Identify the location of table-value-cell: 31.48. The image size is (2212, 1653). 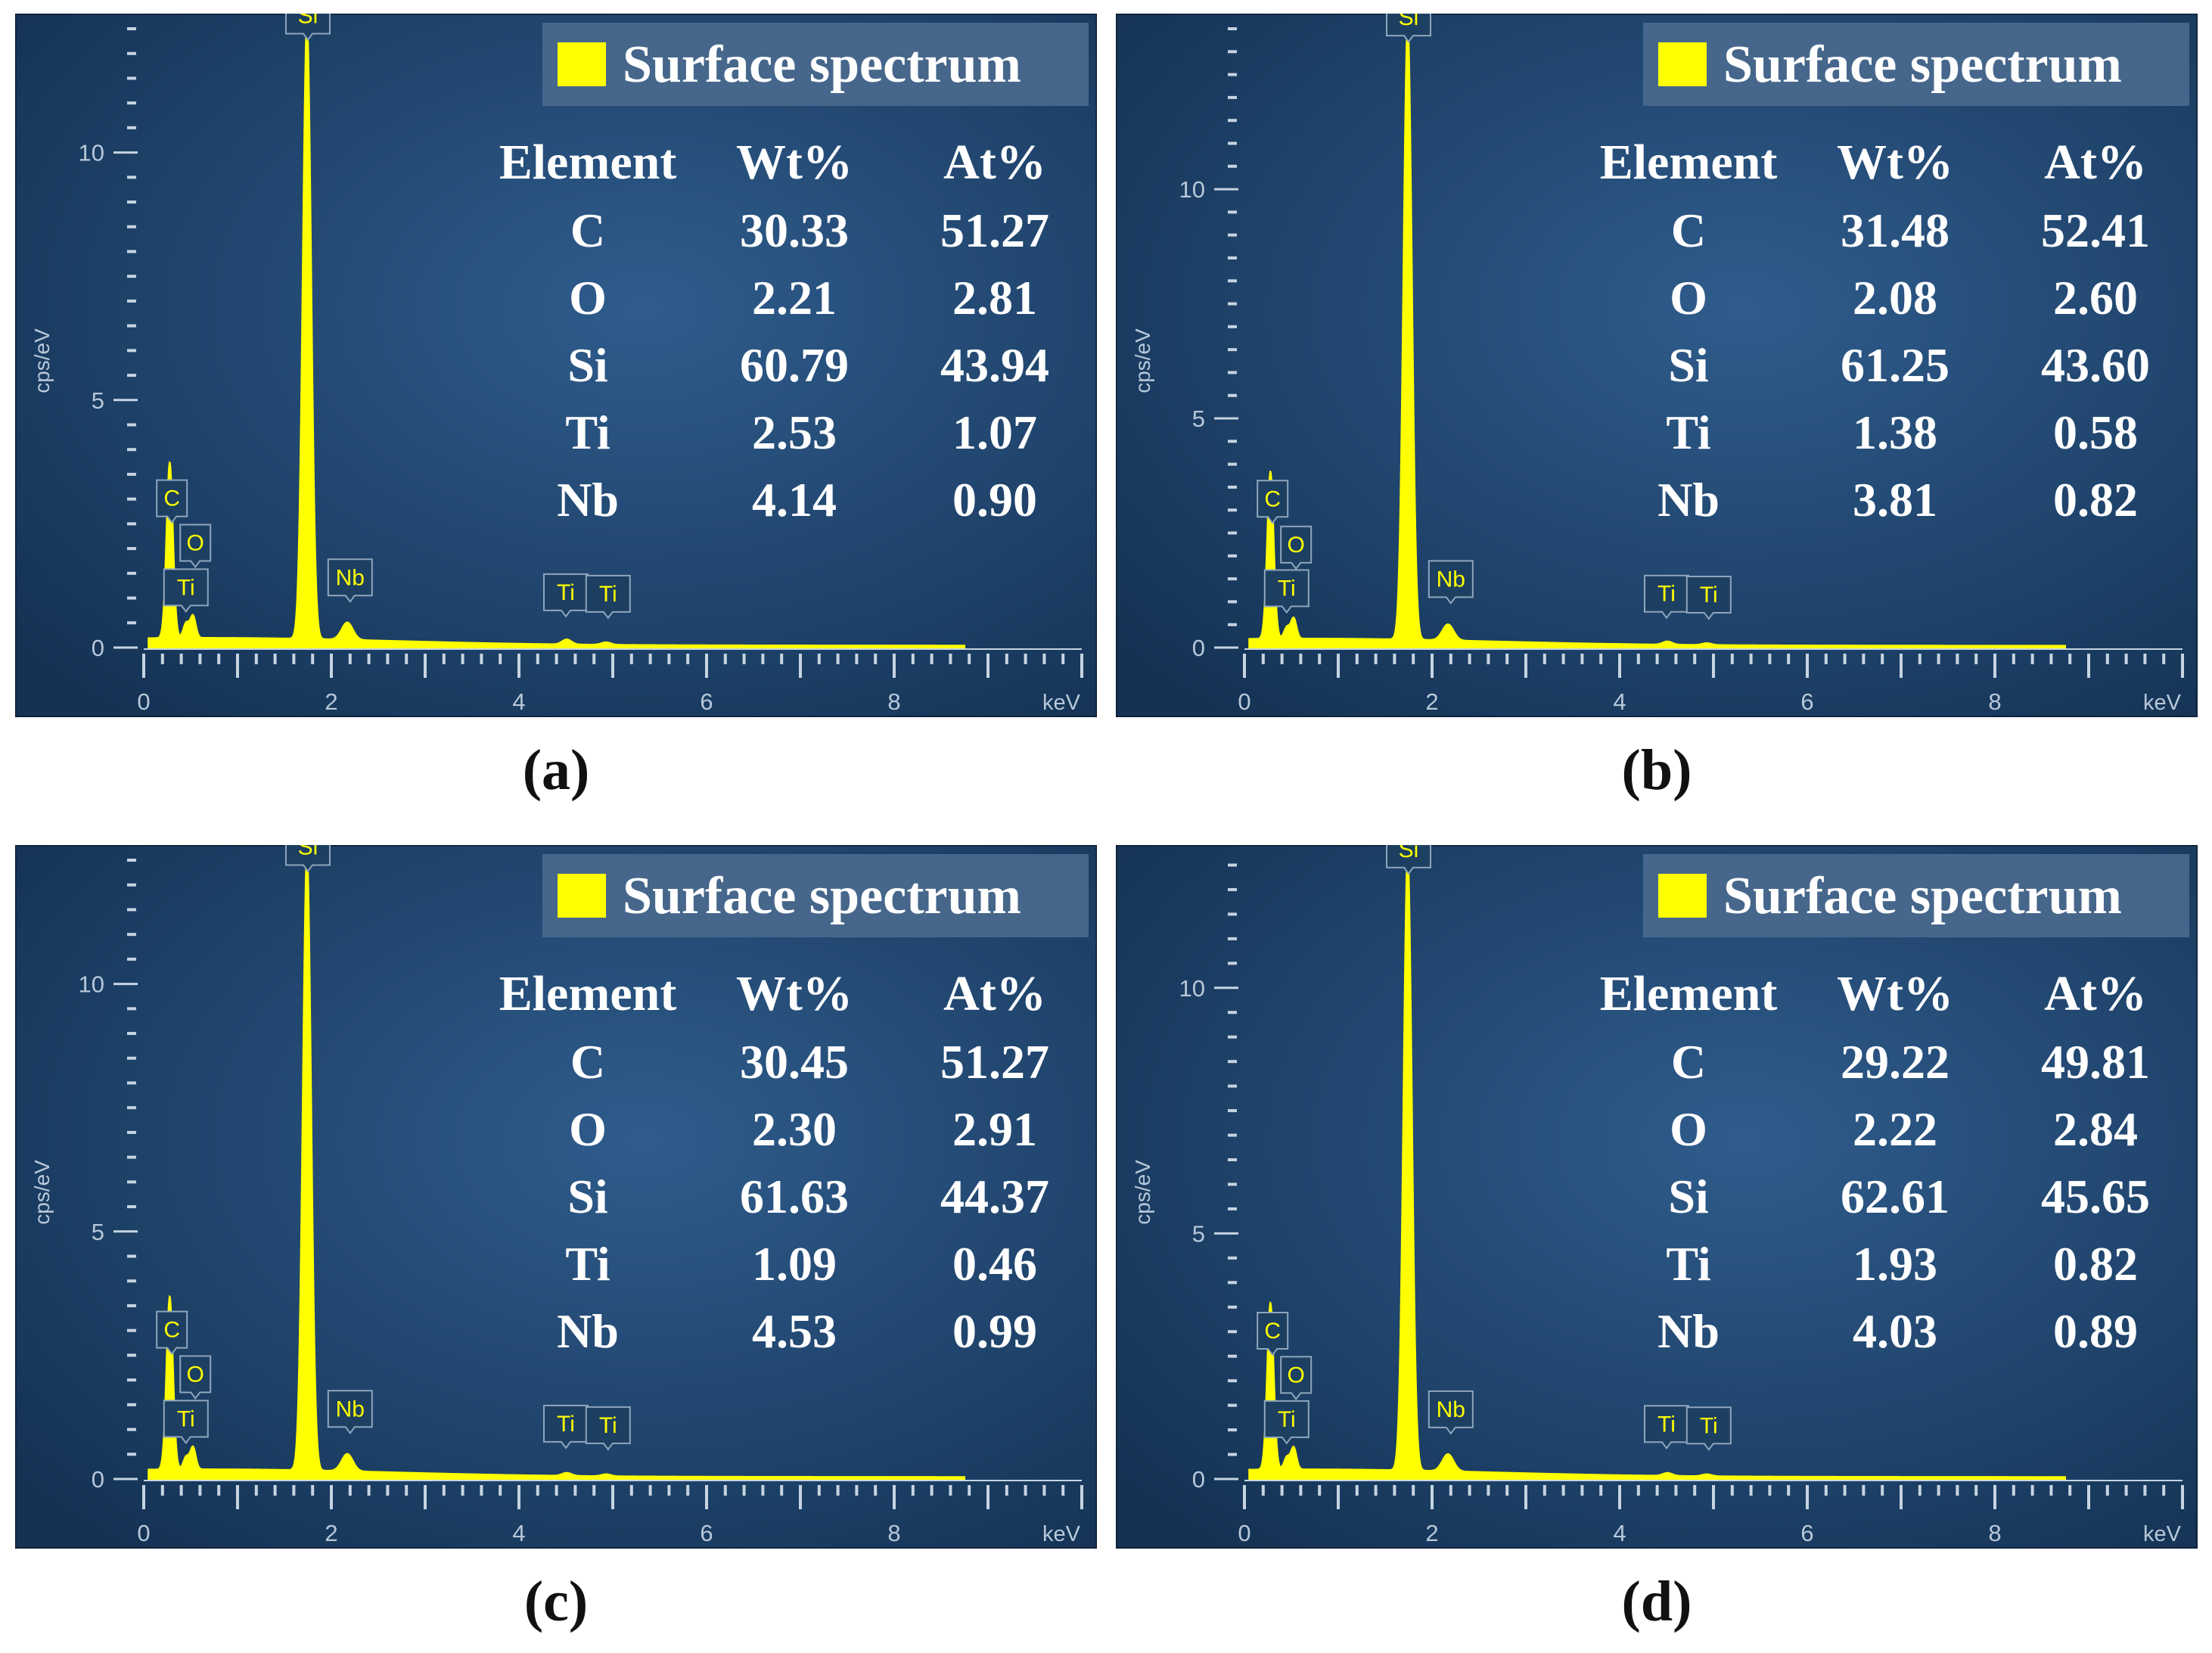
(1895, 230).